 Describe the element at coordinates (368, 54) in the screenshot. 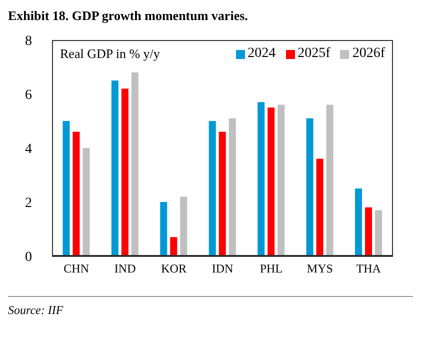

I see `legend-label: 2026f` at that location.